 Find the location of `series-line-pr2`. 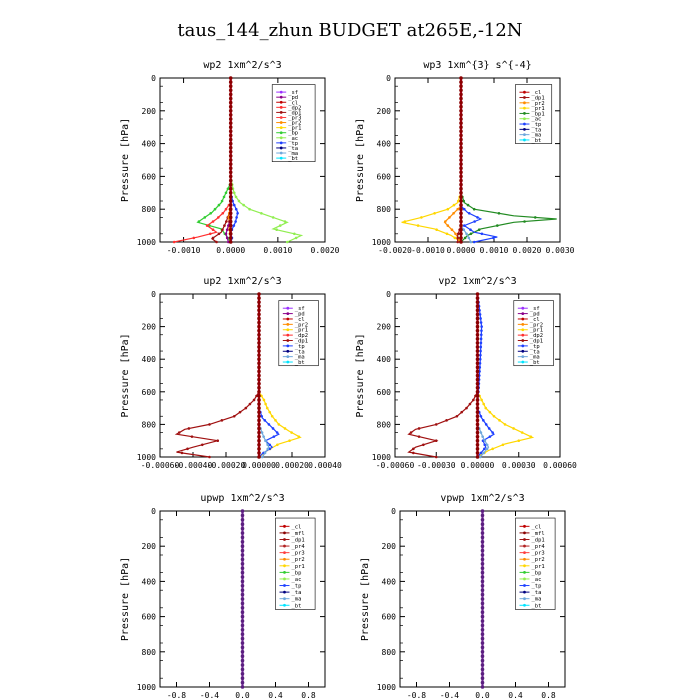

series-line-pr2 is located at coordinates (452, 160).